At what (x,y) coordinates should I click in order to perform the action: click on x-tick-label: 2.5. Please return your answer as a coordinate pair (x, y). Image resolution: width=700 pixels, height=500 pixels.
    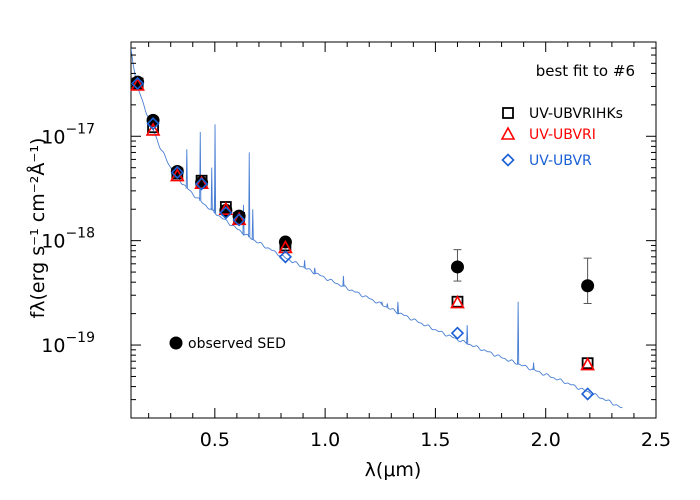
    Looking at the image, I should click on (656, 440).